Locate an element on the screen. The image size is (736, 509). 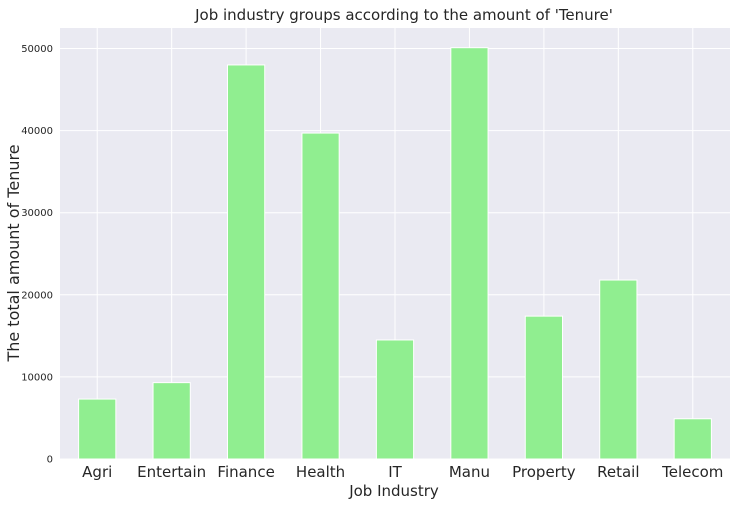
y-axis-ticks: 0 10000 20000 30000 40000 50000 is located at coordinates (37, 254).